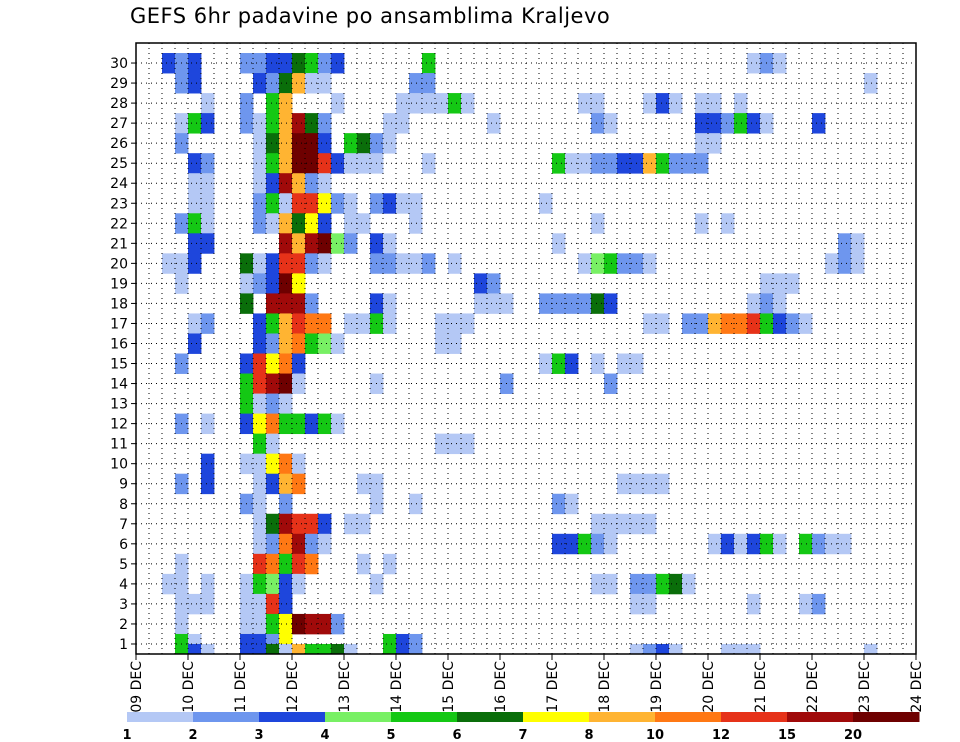 The width and height of the screenshot is (960, 742). What do you see at coordinates (119, 365) in the screenshot?
I see `y-tick-label: 15` at bounding box center [119, 365].